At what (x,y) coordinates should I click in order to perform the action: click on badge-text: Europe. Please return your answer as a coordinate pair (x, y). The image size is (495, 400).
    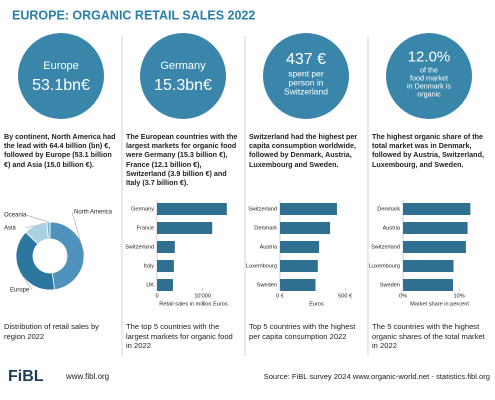
    Looking at the image, I should click on (60, 66).